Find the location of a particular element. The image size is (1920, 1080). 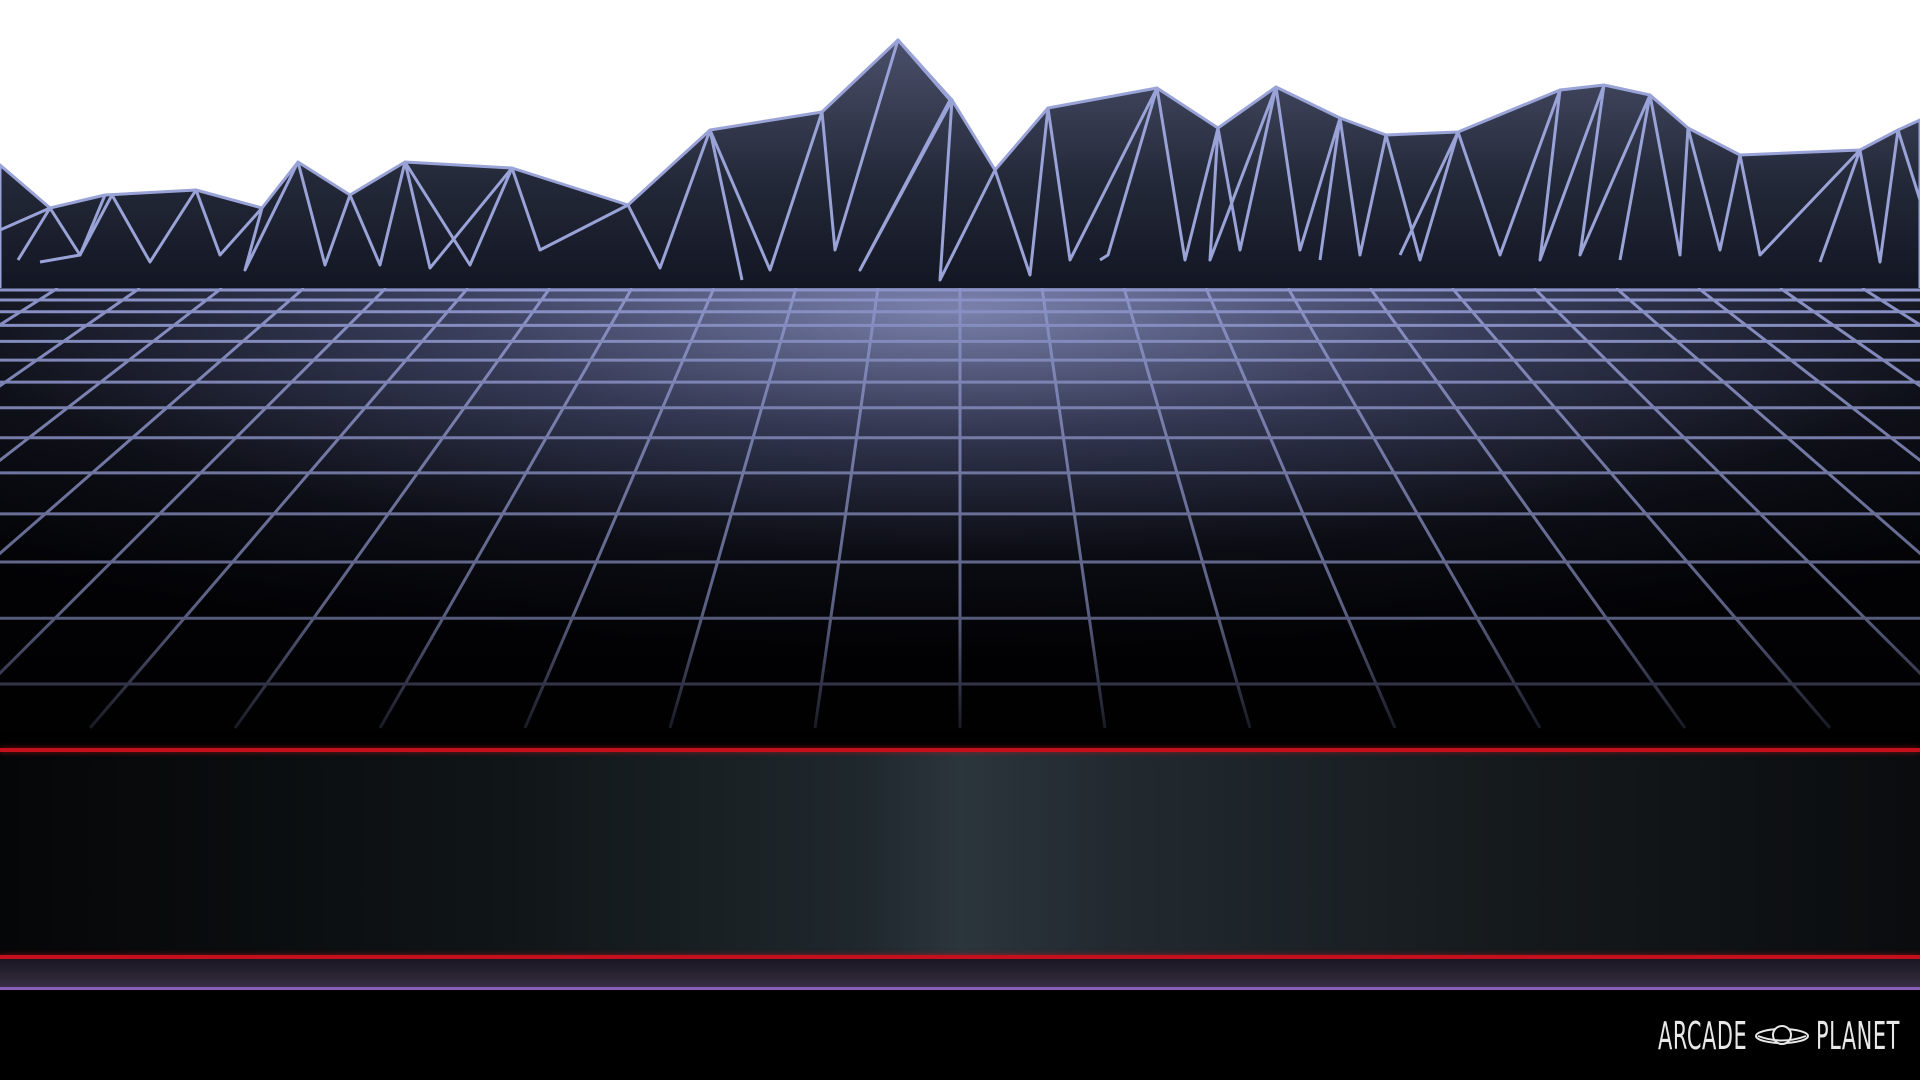

purple-strip is located at coordinates (960, 974).